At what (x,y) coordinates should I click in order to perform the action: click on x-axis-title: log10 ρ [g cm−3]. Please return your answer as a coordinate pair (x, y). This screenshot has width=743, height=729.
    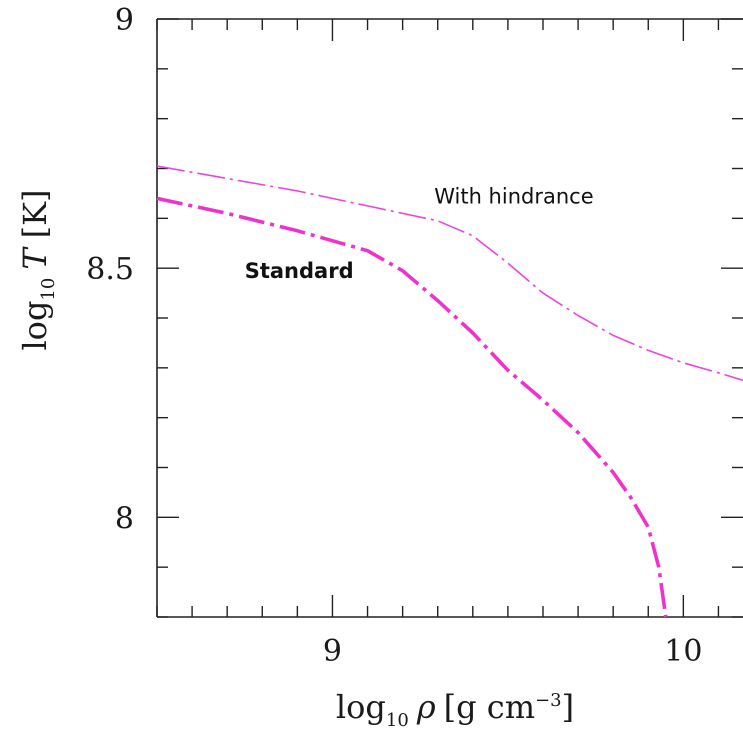
    Looking at the image, I should click on (455, 708).